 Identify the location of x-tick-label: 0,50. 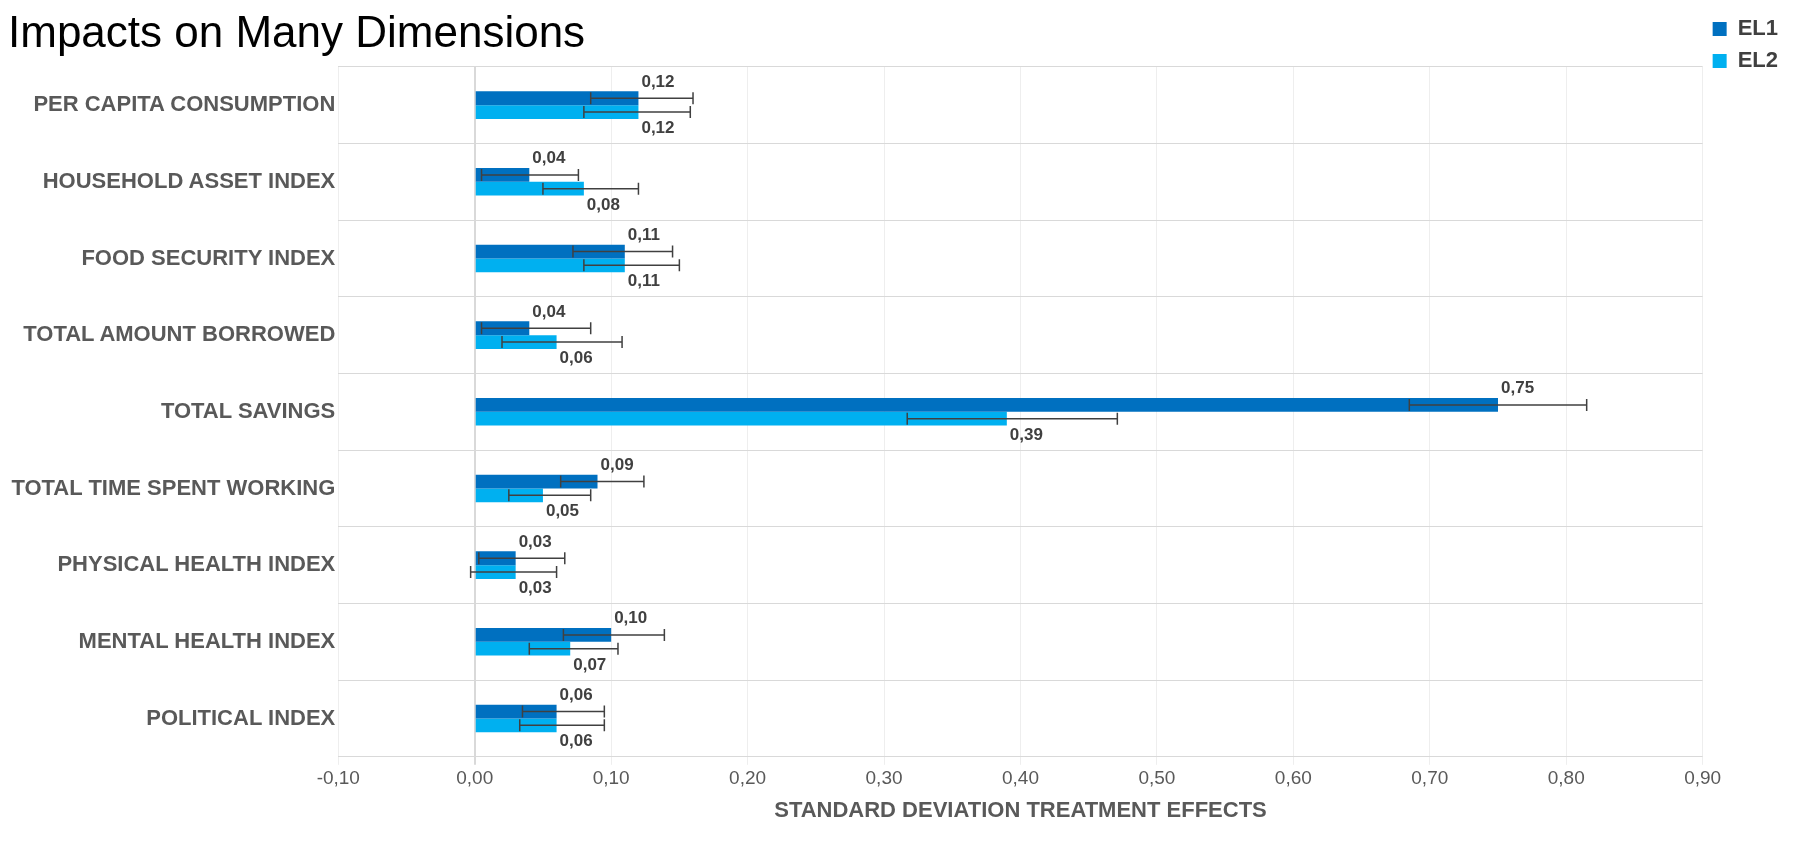
(1157, 778).